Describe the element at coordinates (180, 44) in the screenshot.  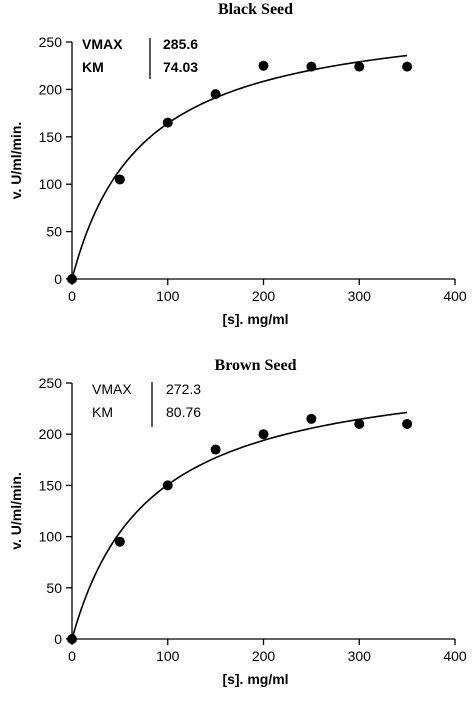
I see `annotation-value-vmax: 285.6` at that location.